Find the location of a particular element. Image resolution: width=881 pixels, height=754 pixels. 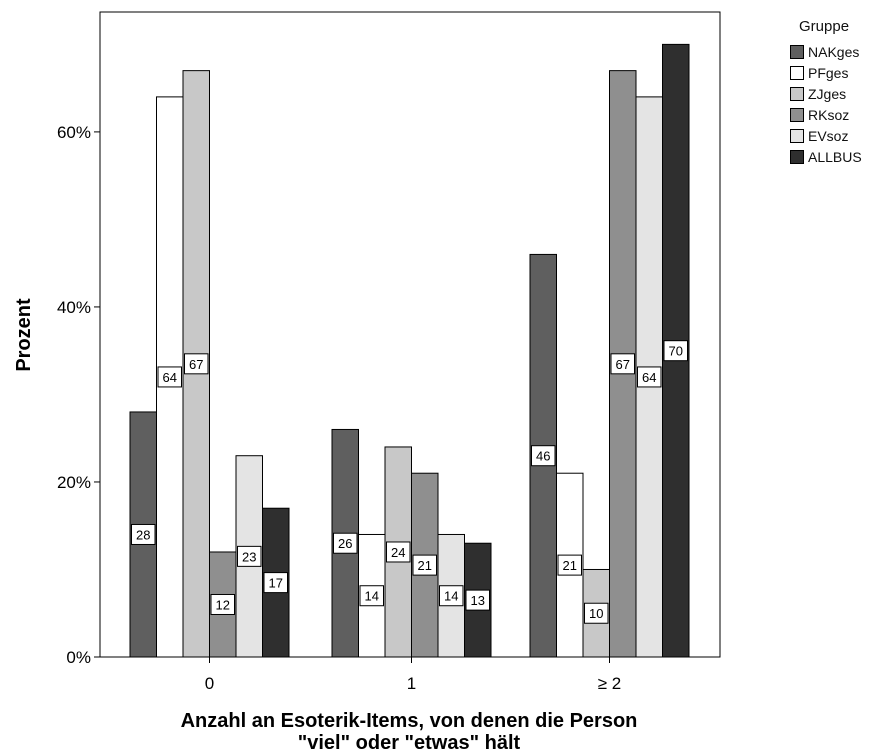

legend-item-ZJges: ZJges is located at coordinates (826, 93).